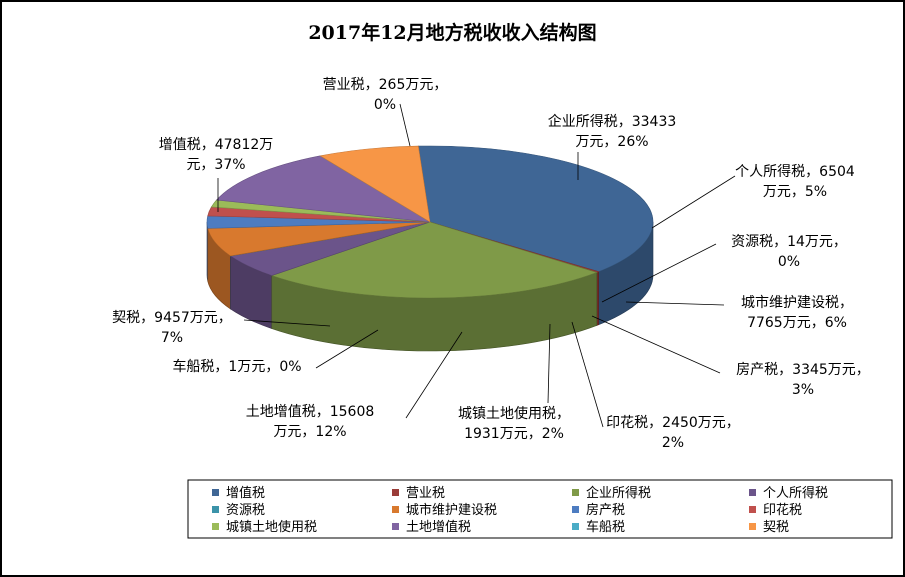 This screenshot has width=905, height=577. I want to click on data-label-个人所得税: 个人所得税，6504 万元，5%, so click(795, 181).